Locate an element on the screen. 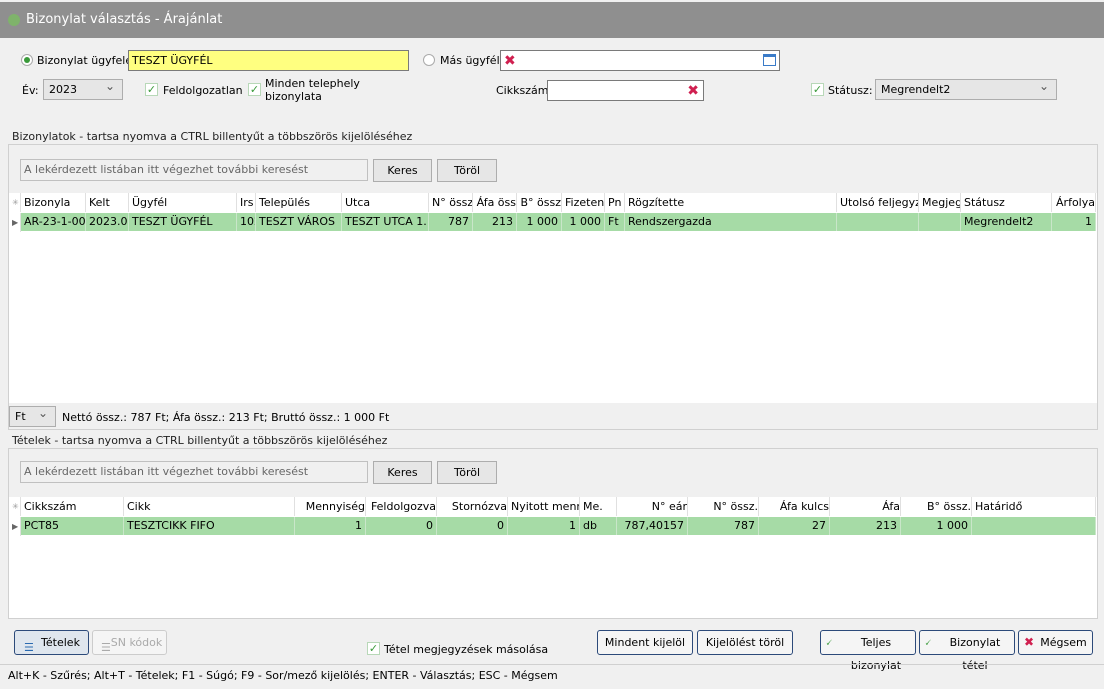  column-header: B° össz is located at coordinates (539, 202).